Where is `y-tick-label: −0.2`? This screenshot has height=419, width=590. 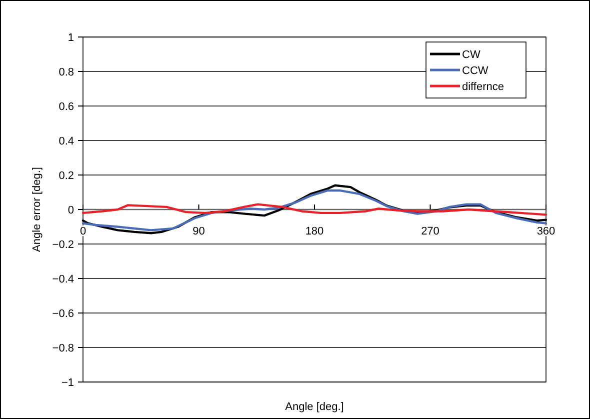 y-tick-label: −0.2 is located at coordinates (63, 244).